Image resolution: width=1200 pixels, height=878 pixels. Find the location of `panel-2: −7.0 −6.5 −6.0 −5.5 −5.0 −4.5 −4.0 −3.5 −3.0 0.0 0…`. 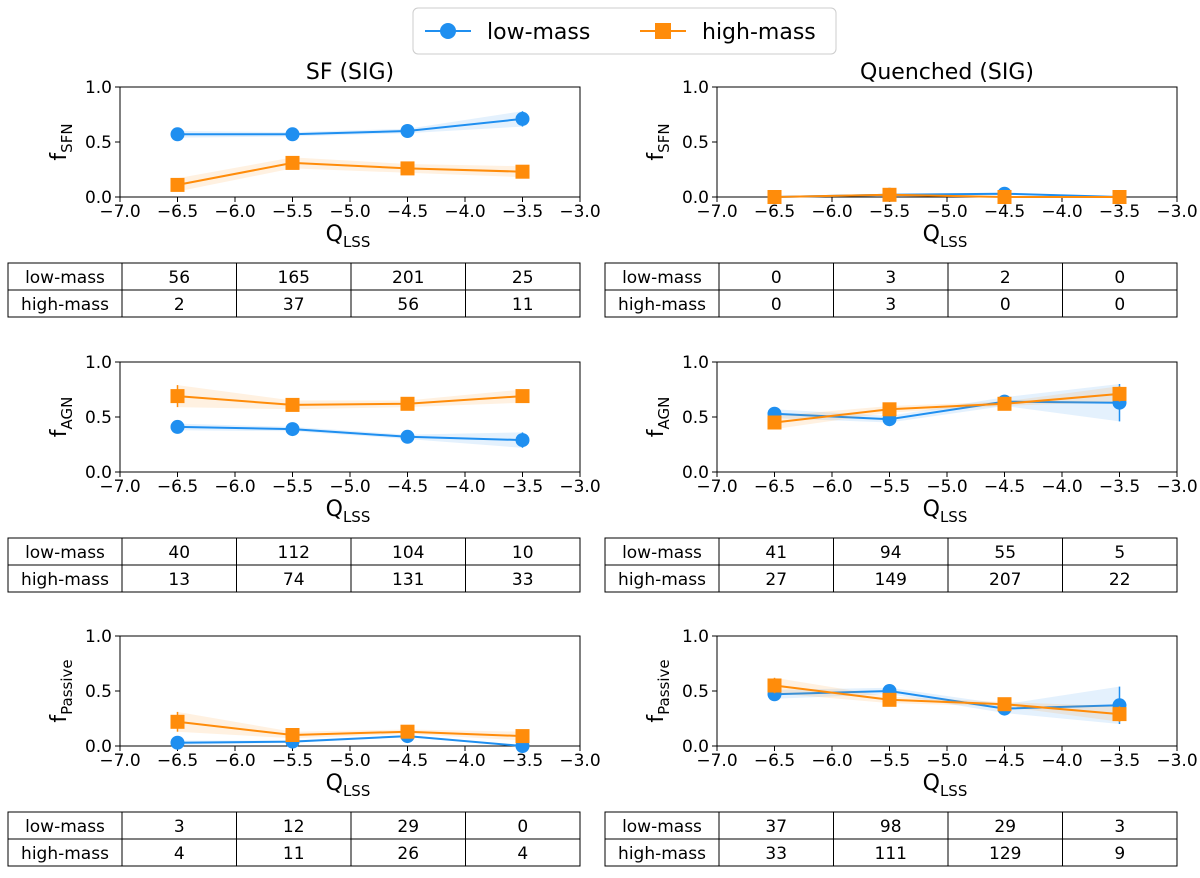

panel-2: −7.0 −6.5 −6.0 −5.5 −5.0 −4.5 −4.0 −3.5 −3.0 0.0 0… is located at coordinates (304, 473).